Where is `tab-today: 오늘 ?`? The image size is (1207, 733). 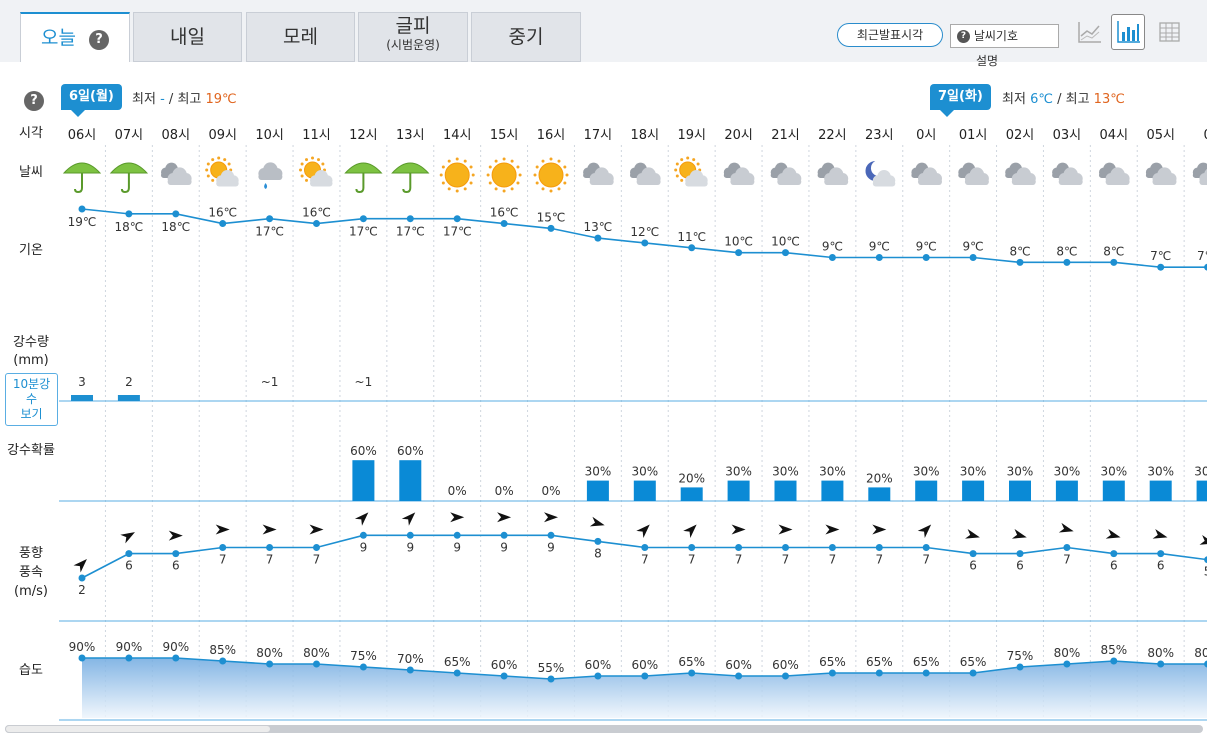
tab-today: 오늘 ? is located at coordinates (75, 37).